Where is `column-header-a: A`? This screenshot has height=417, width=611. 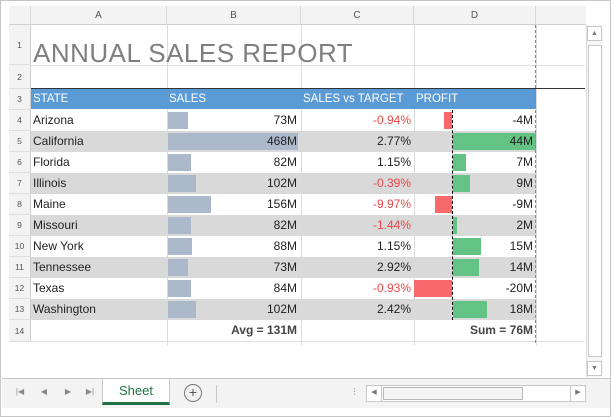
column-header-a: A is located at coordinates (99, 15).